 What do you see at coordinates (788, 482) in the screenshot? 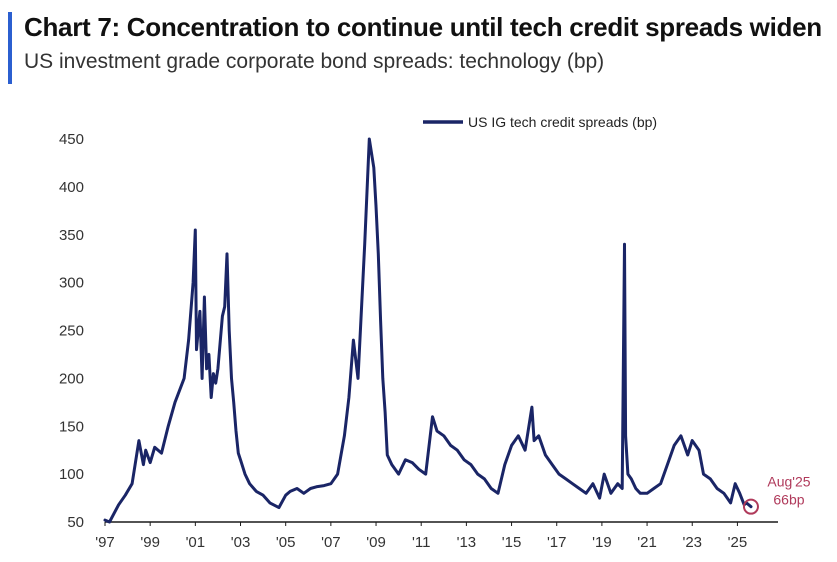
I see `annotation-date: Aug'25` at bounding box center [788, 482].